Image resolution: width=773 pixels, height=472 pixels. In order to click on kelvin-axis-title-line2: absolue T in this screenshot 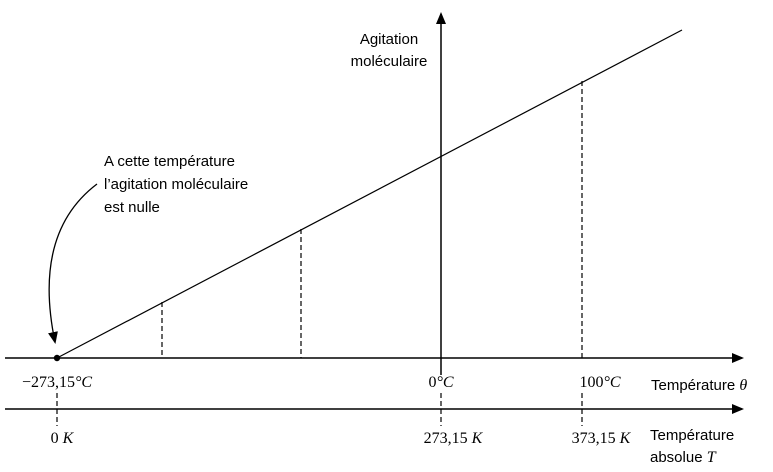, I will do `click(683, 457)`.